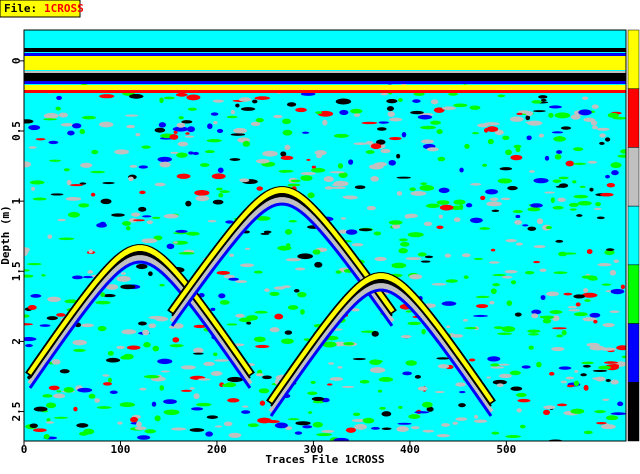  Describe the element at coordinates (633, 412) in the screenshot. I see `color-bar-swatch` at that location.